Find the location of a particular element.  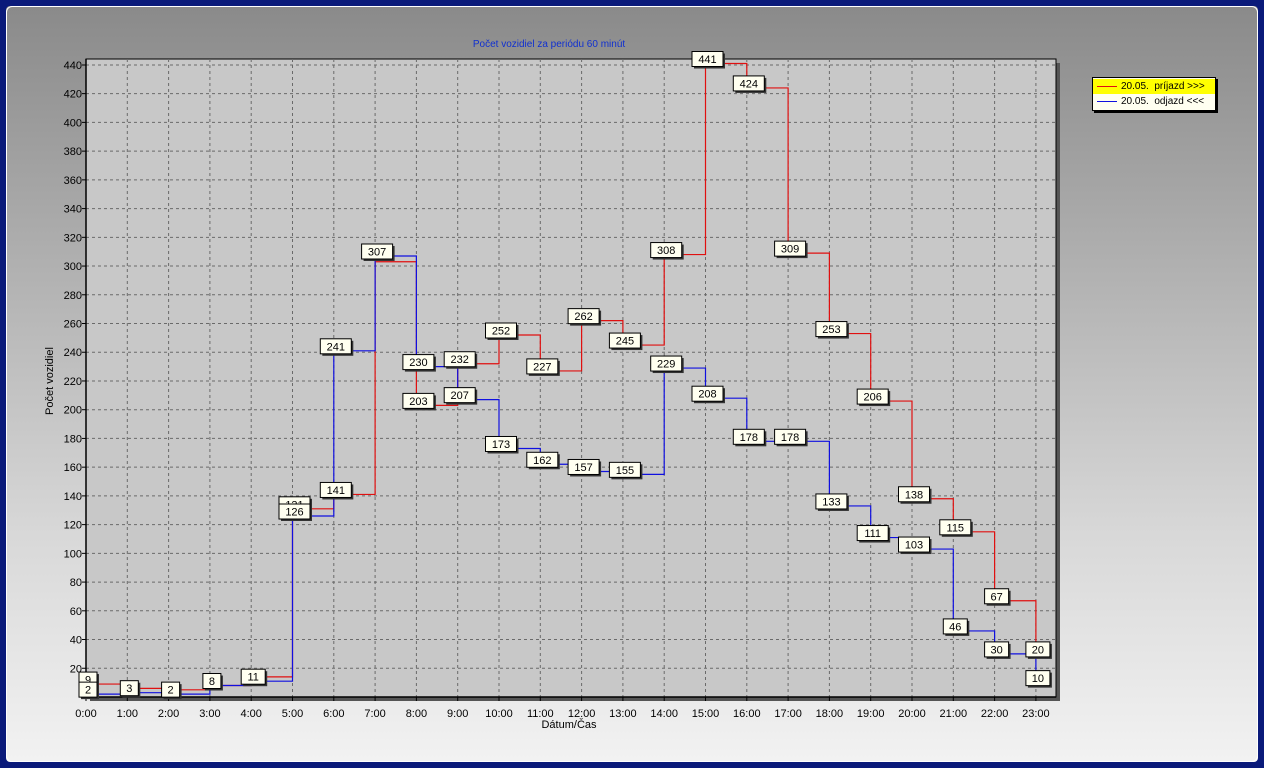

data-label: 230 is located at coordinates (419, 363).